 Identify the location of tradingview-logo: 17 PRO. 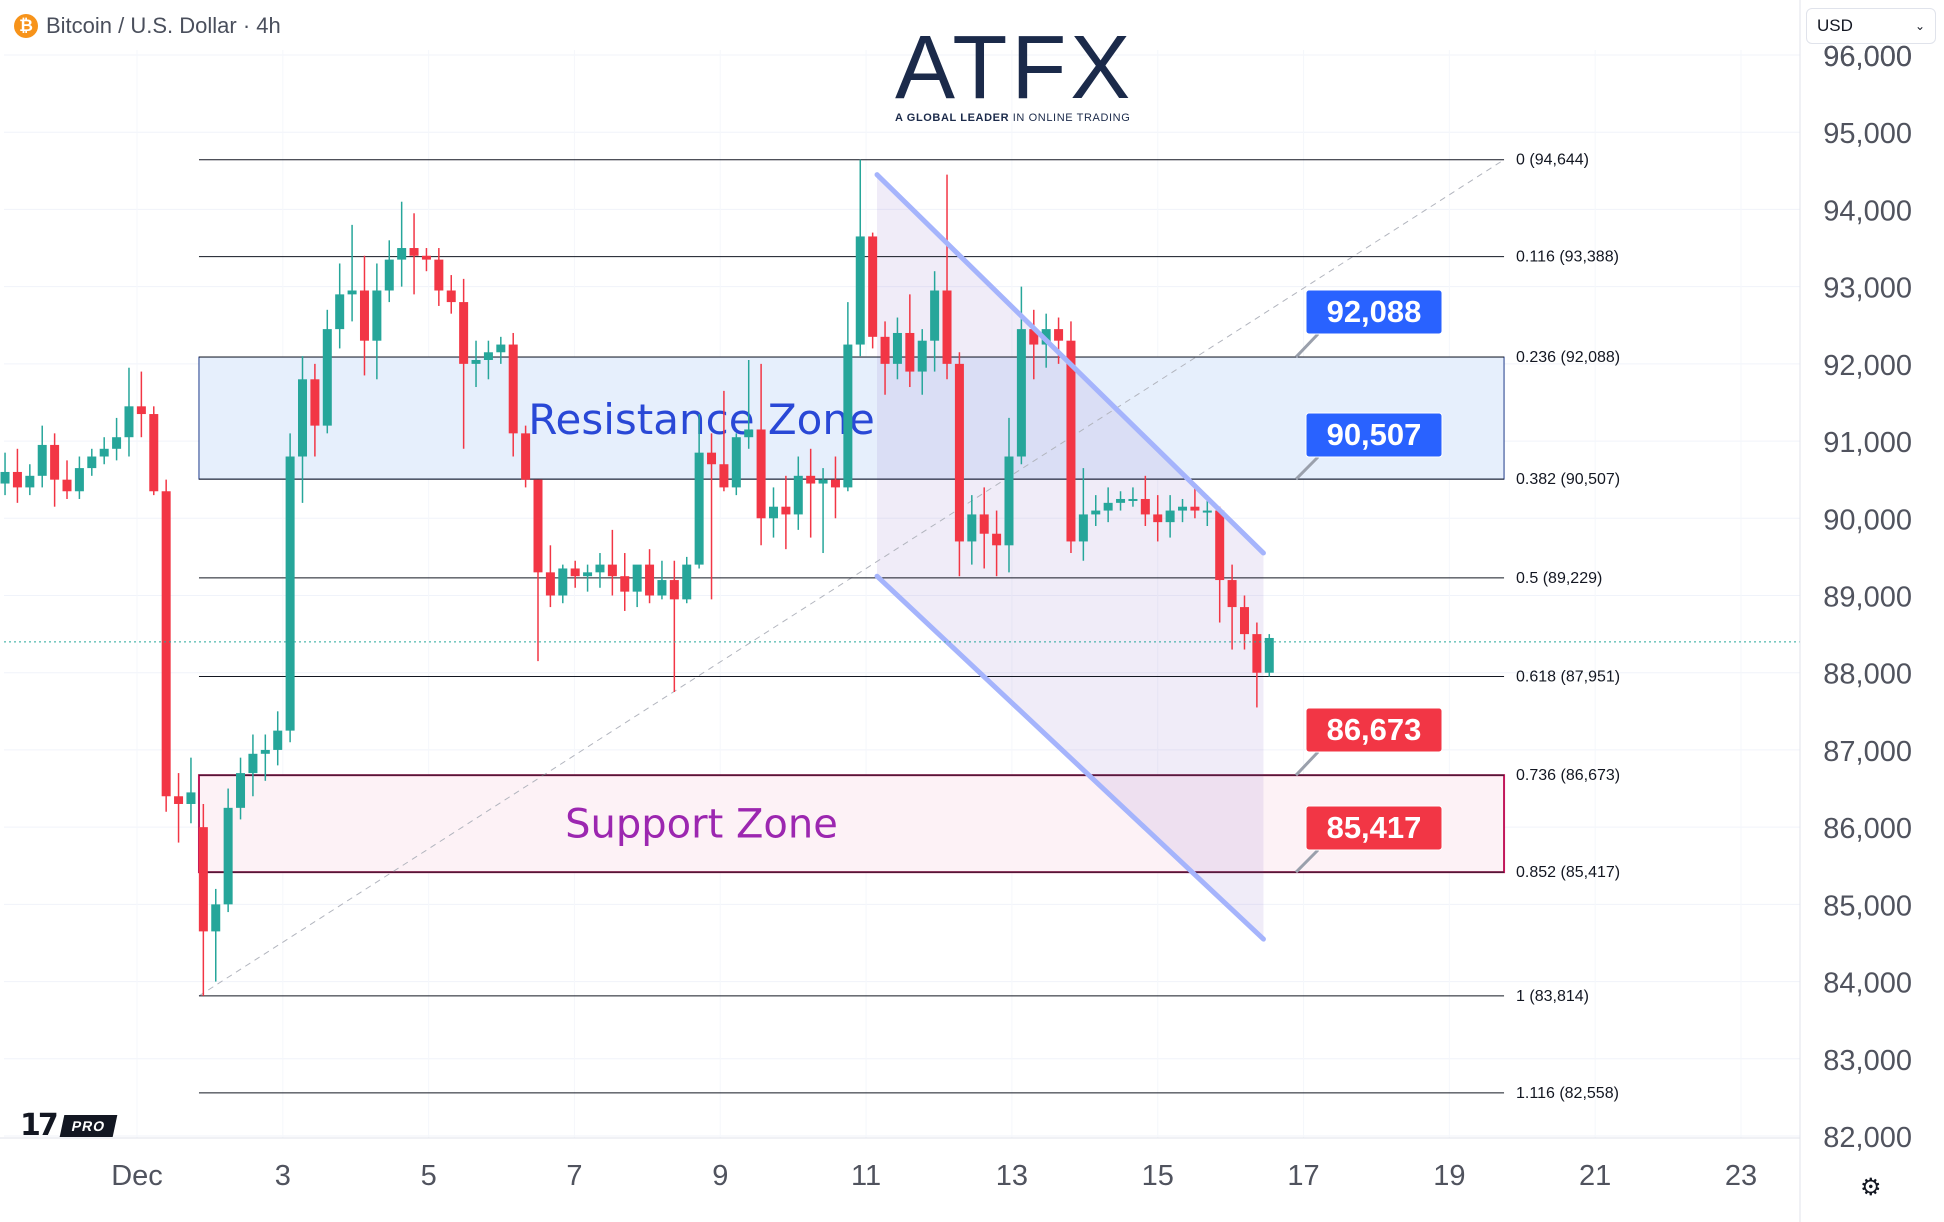
(69, 1125).